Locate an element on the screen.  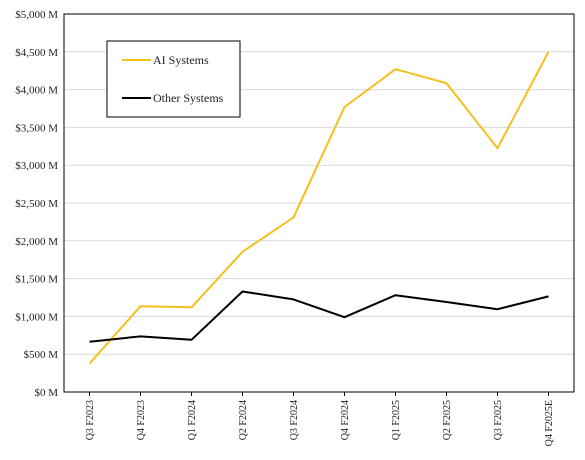
y-tick-label: $500 M is located at coordinates (40, 355).